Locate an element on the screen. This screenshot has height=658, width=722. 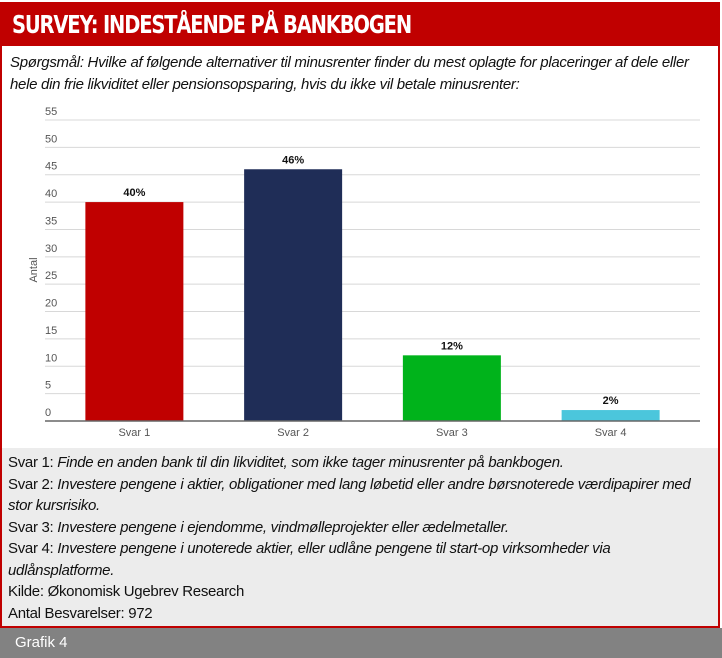
x-tick-label: Svar 4 is located at coordinates (611, 433).